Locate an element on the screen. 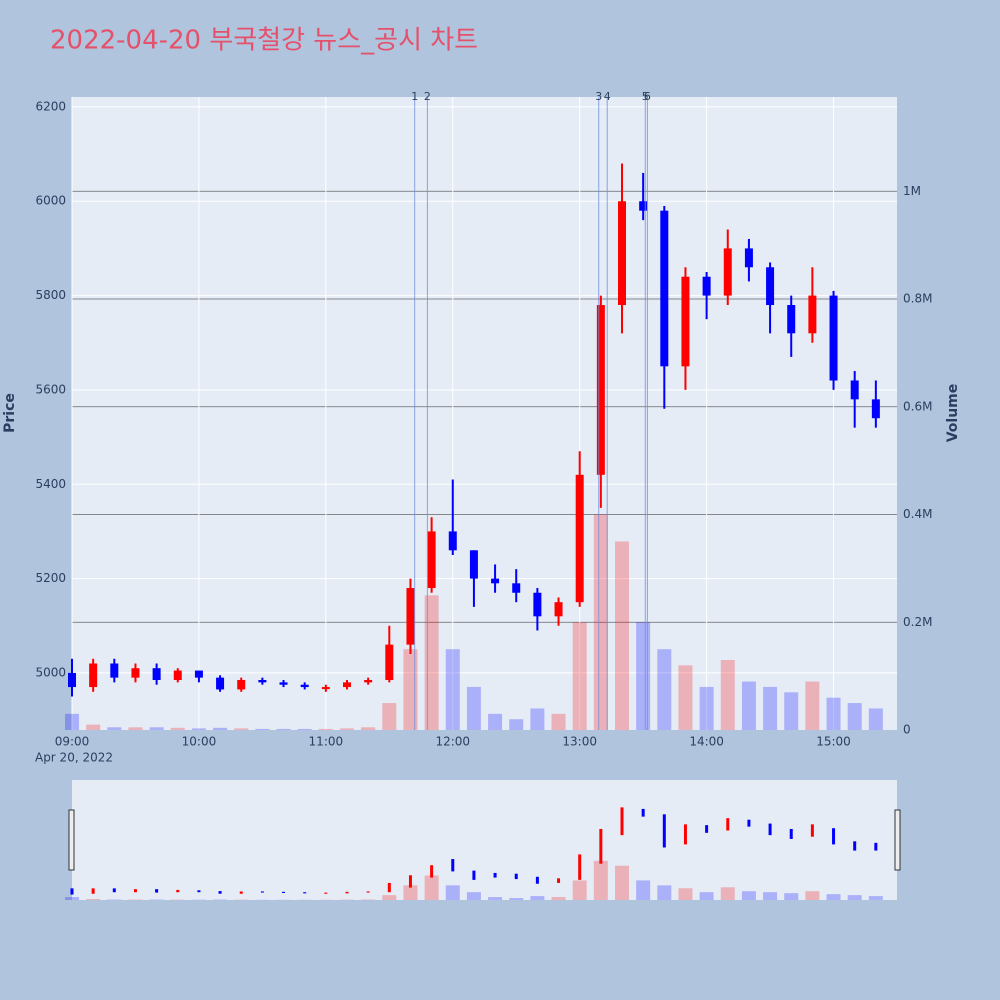 This screenshot has height=1000, width=1000. y2-axis-title: Volume is located at coordinates (953, 413).